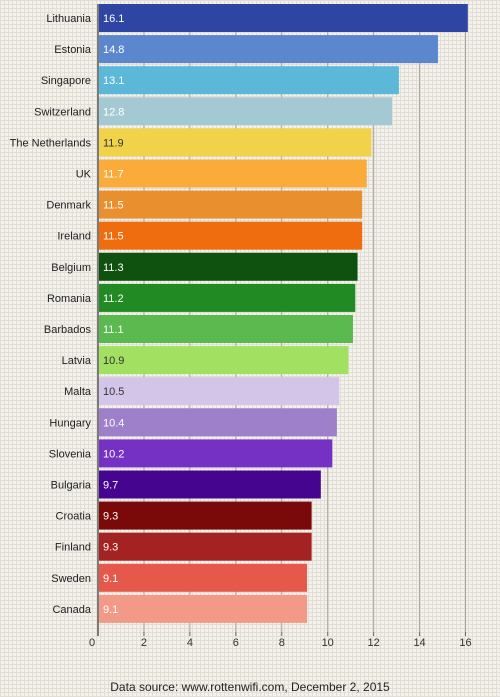  Describe the element at coordinates (73, 50) in the screenshot. I see `category-label: Estonia` at that location.